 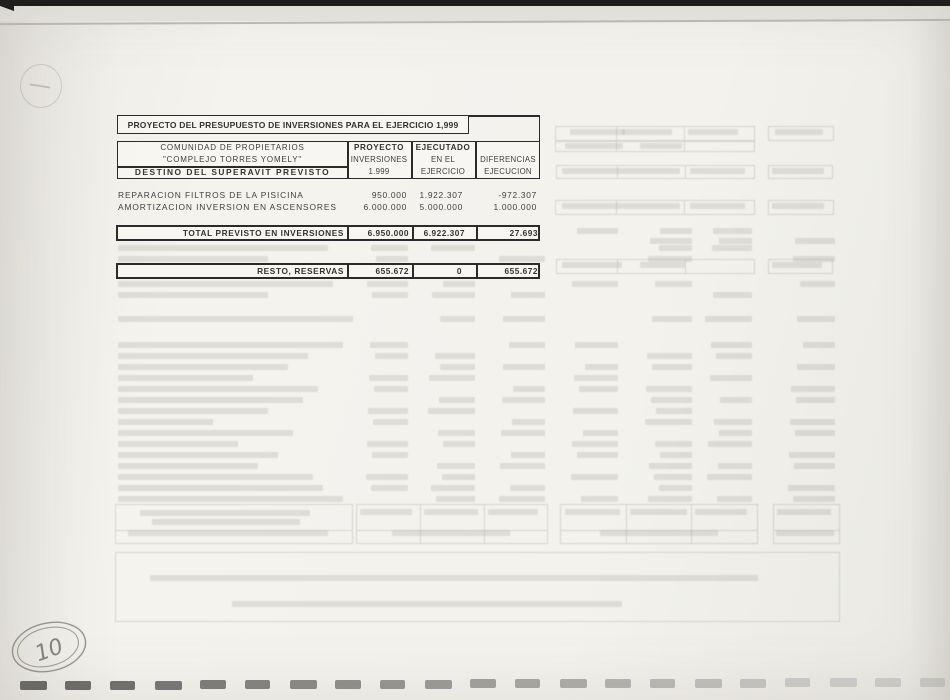 What do you see at coordinates (392, 271) in the screenshot?
I see `resto-proyecto: 655.672` at bounding box center [392, 271].